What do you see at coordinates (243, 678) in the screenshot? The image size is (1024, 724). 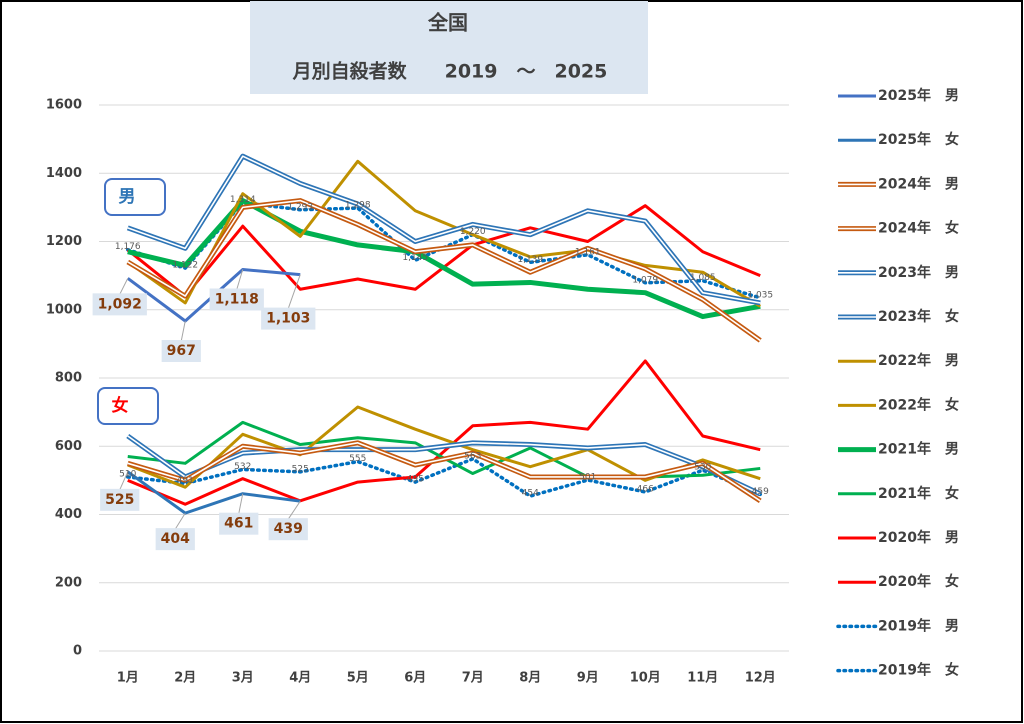 I see `x-tick-label: 3月` at bounding box center [243, 678].